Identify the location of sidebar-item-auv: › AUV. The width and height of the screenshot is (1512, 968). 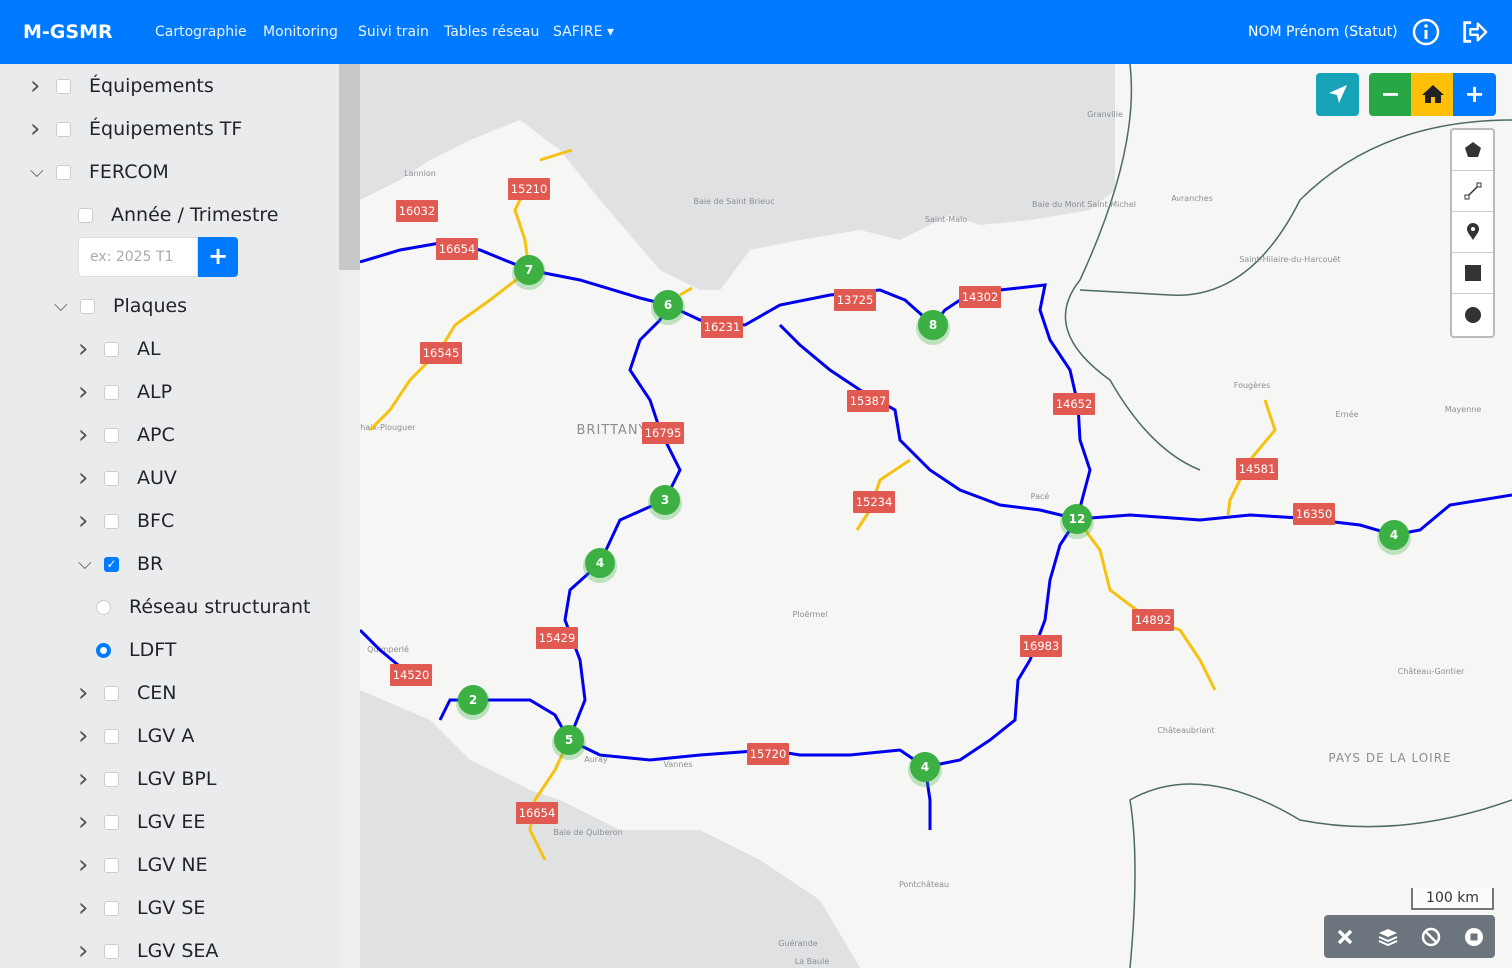
(127, 478).